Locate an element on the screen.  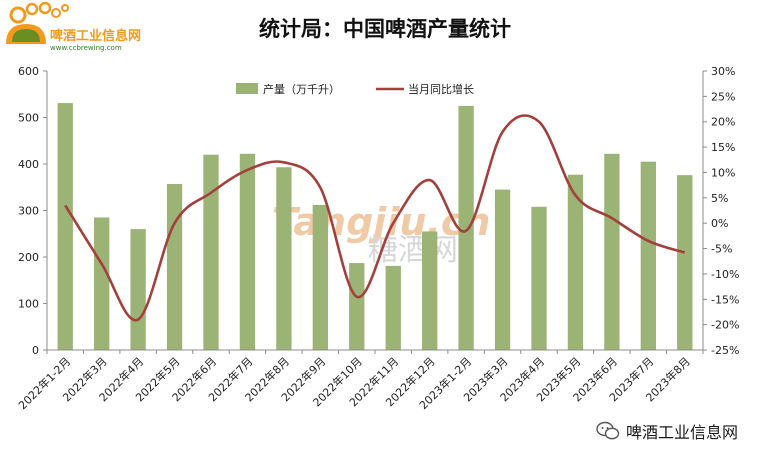
footer-account-name: 啤酒工业信息网 is located at coordinates (682, 432).